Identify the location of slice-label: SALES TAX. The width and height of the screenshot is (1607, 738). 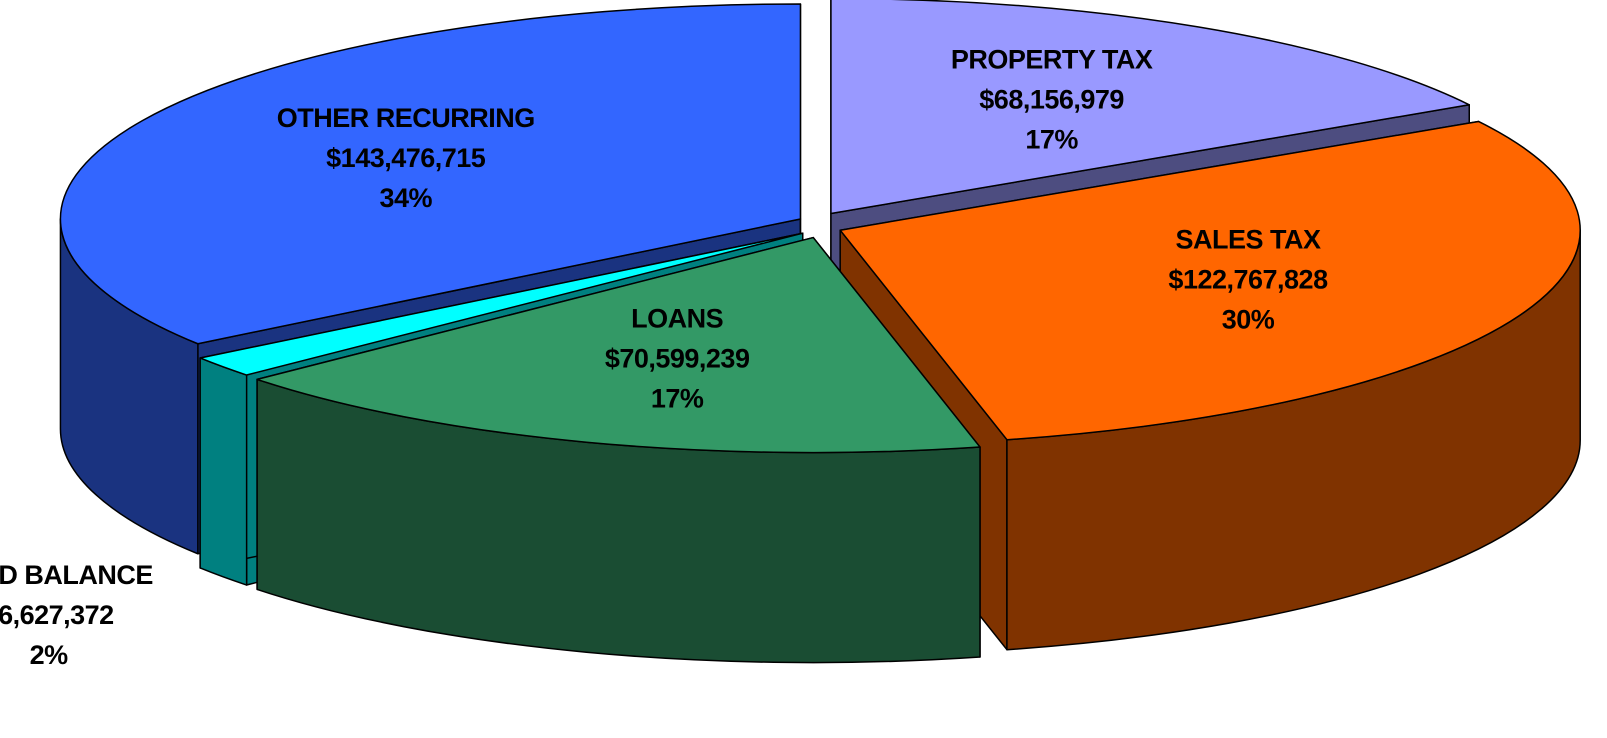
(1249, 239).